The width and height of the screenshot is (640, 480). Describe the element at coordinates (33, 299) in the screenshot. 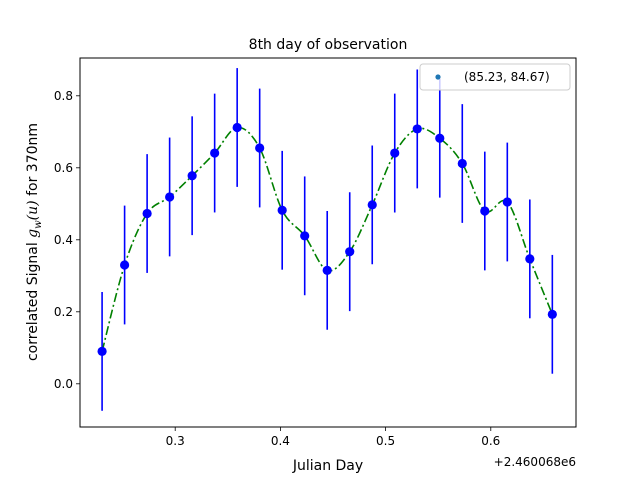

I see `y-axis-label-prefix: correlated Signal` at that location.